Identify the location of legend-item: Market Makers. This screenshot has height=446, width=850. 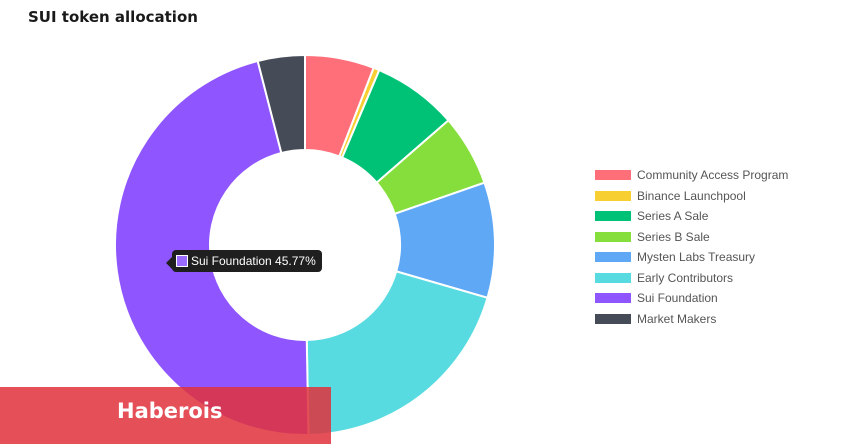
(691, 319).